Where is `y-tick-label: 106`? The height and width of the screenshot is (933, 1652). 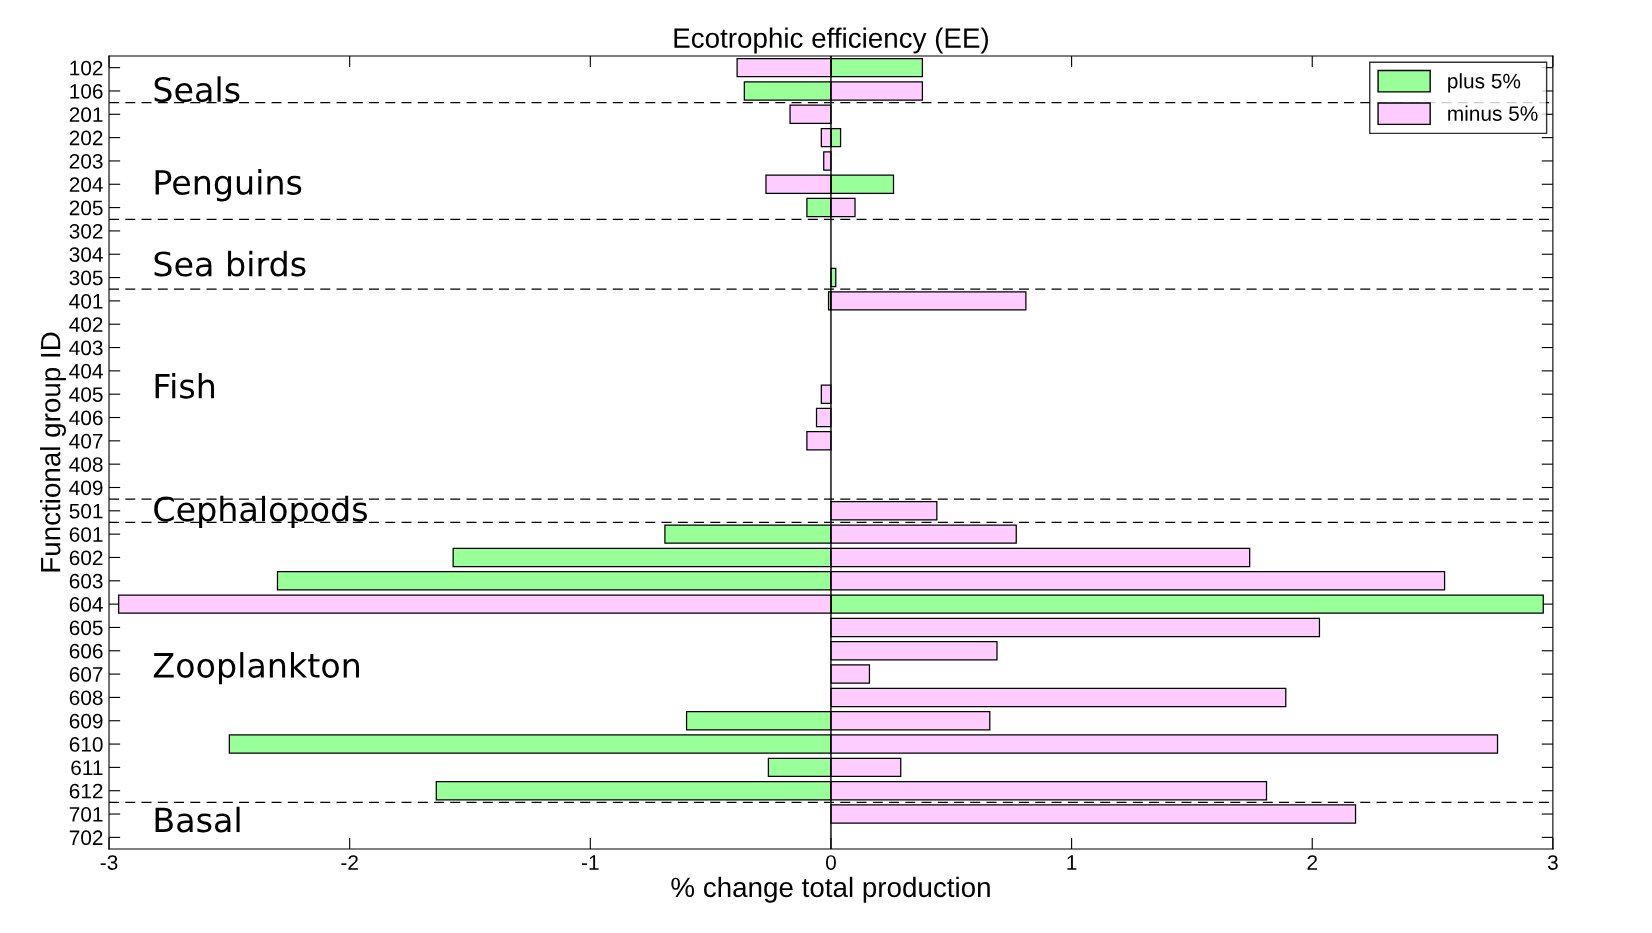 y-tick-label: 106 is located at coordinates (86, 91).